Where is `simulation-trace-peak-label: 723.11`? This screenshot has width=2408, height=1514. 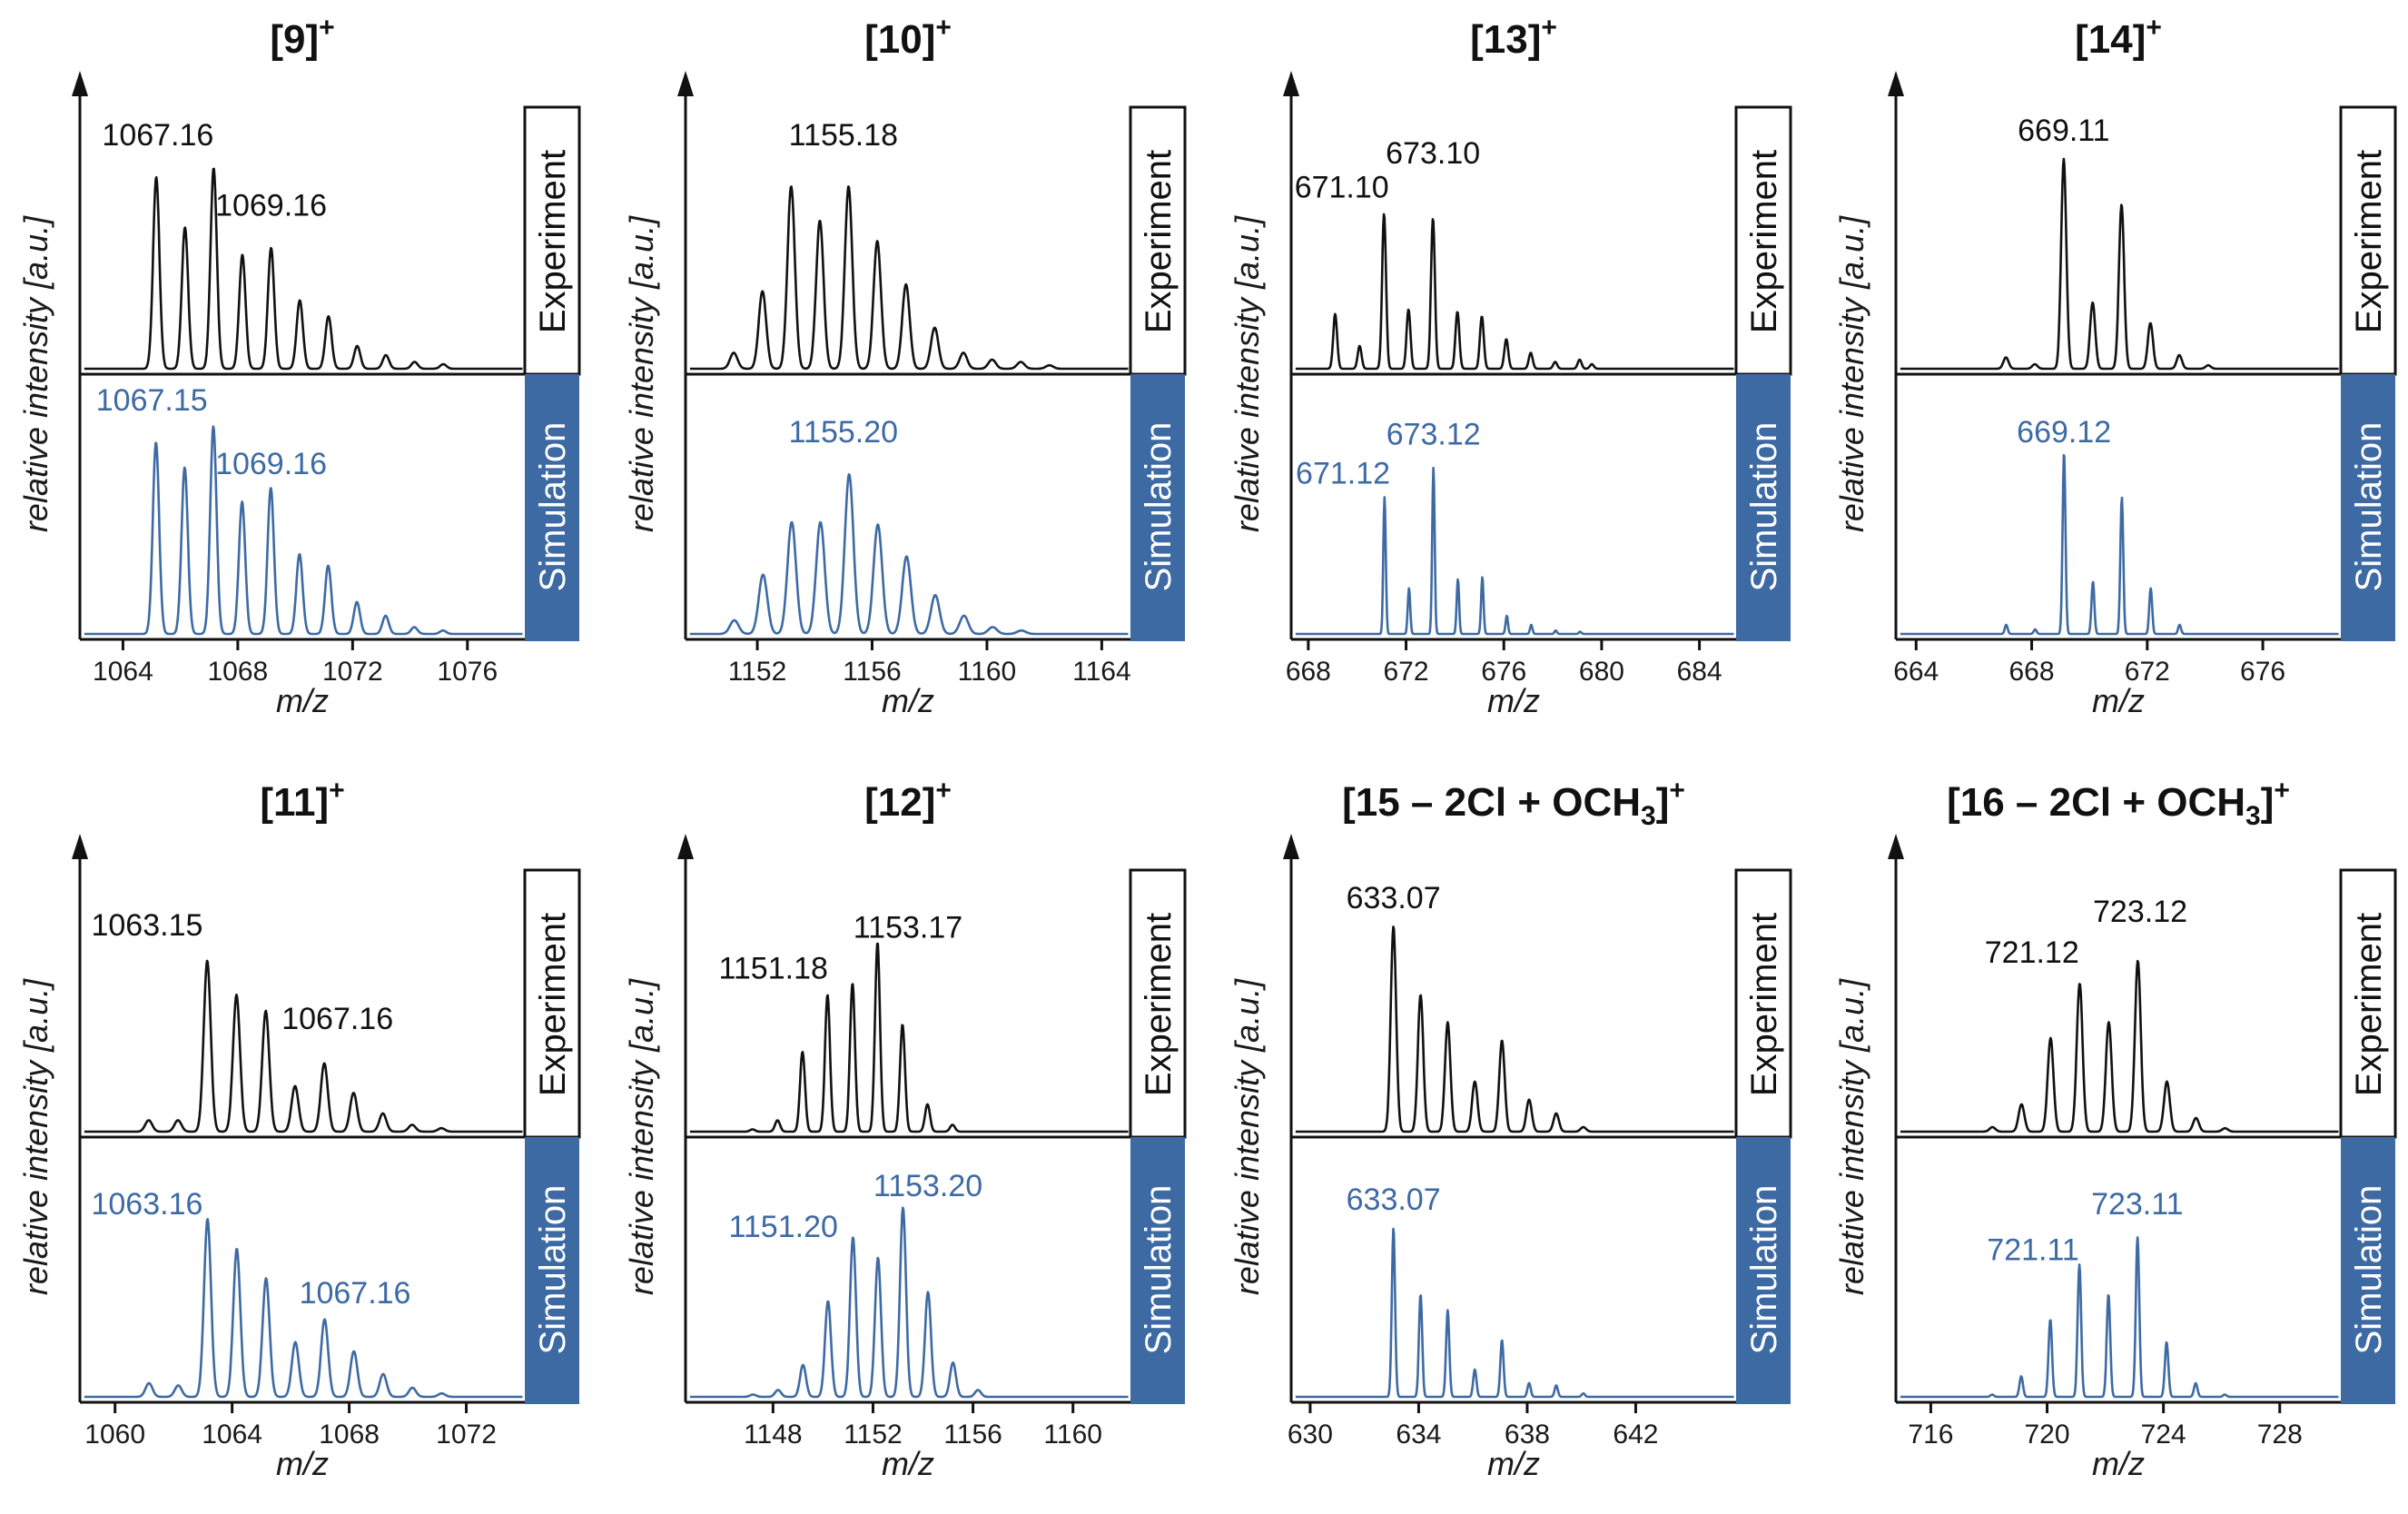
simulation-trace-peak-label: 723.11 is located at coordinates (2137, 1204).